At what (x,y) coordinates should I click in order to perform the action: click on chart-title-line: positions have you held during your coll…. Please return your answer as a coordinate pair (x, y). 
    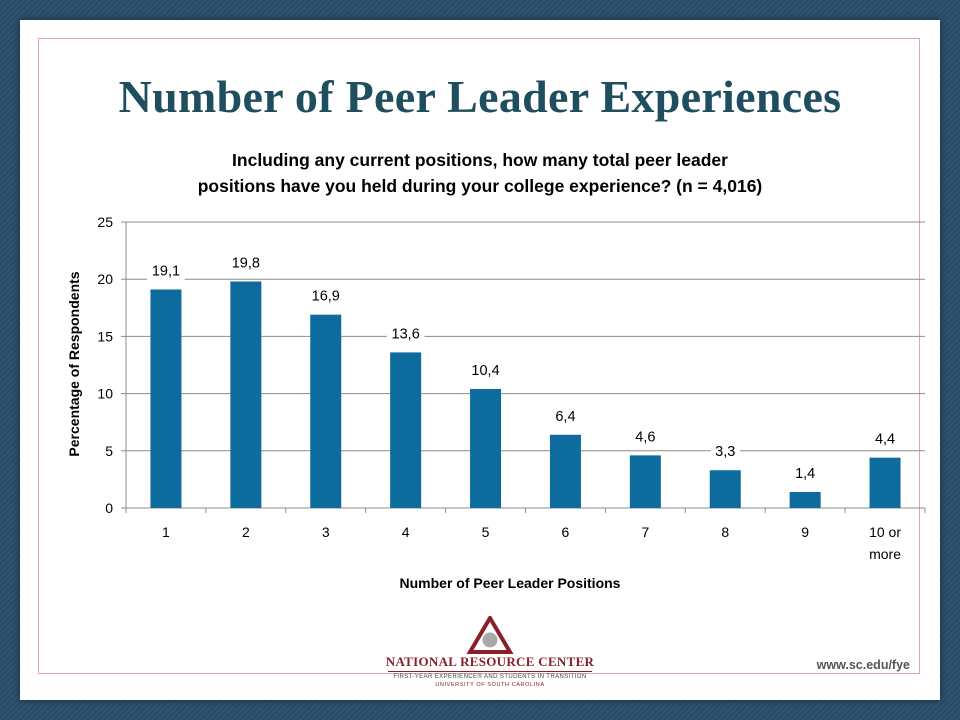
    Looking at the image, I should click on (480, 186).